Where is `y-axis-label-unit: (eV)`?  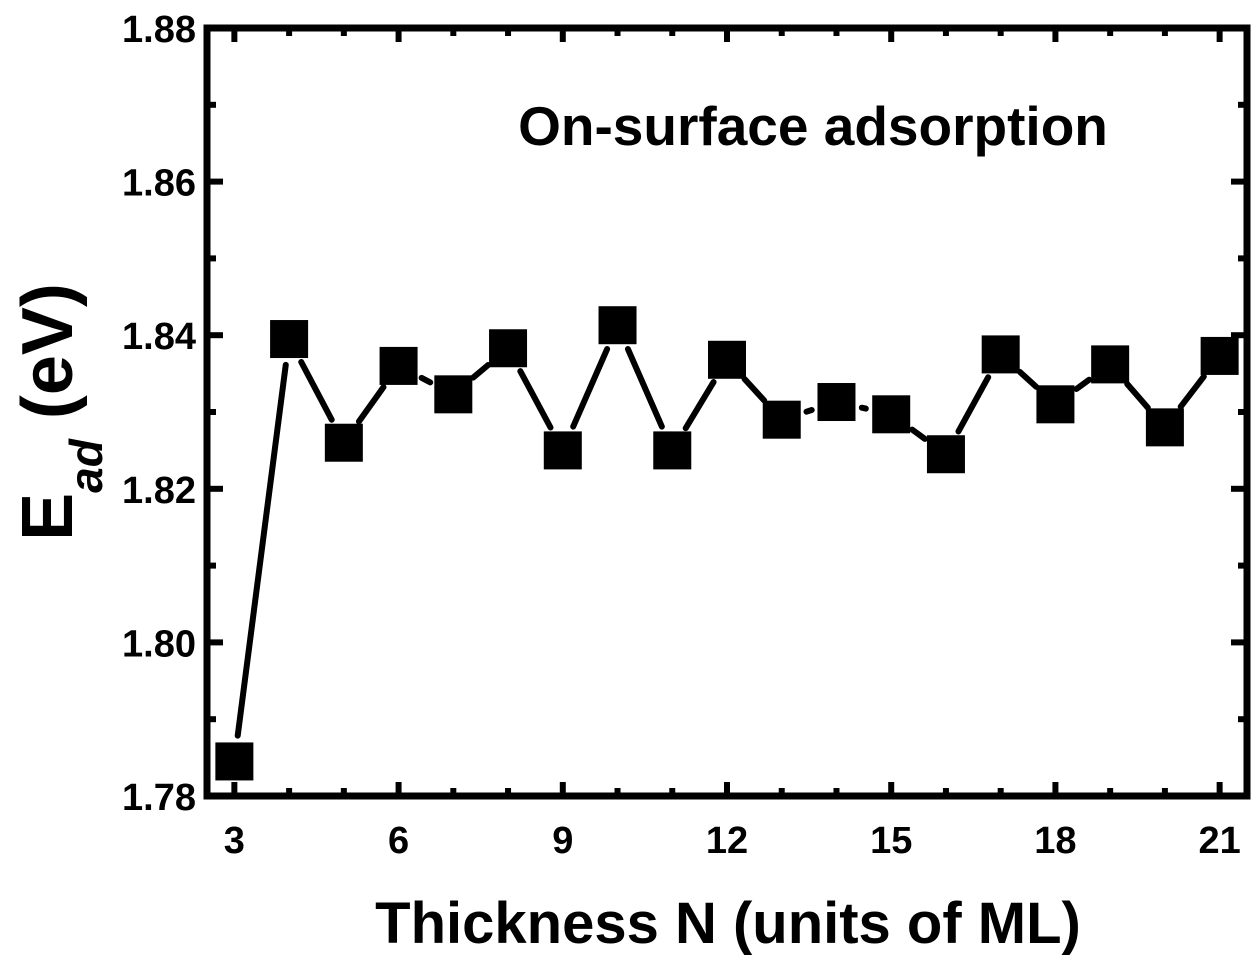
y-axis-label-unit: (eV) is located at coordinates (48, 361).